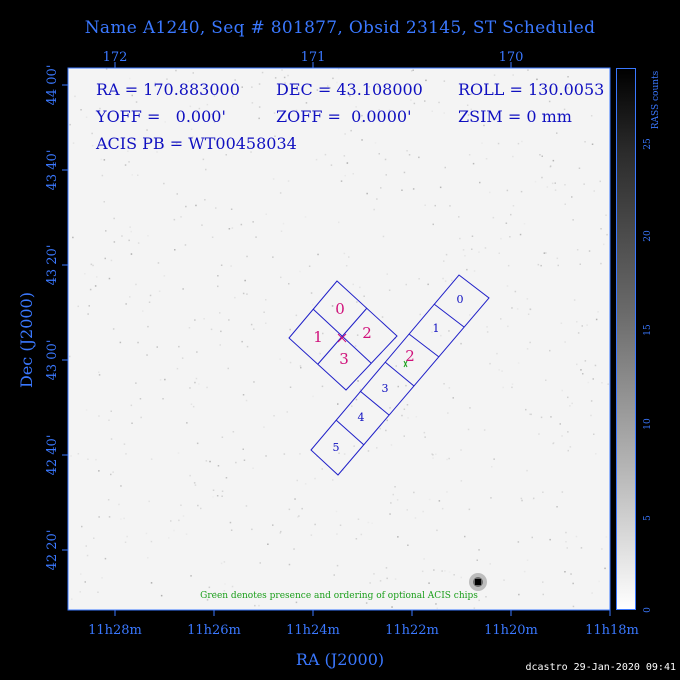 The width and height of the screenshot is (680, 680). What do you see at coordinates (52, 455) in the screenshot?
I see `left-tick-label: 42 40'` at bounding box center [52, 455].